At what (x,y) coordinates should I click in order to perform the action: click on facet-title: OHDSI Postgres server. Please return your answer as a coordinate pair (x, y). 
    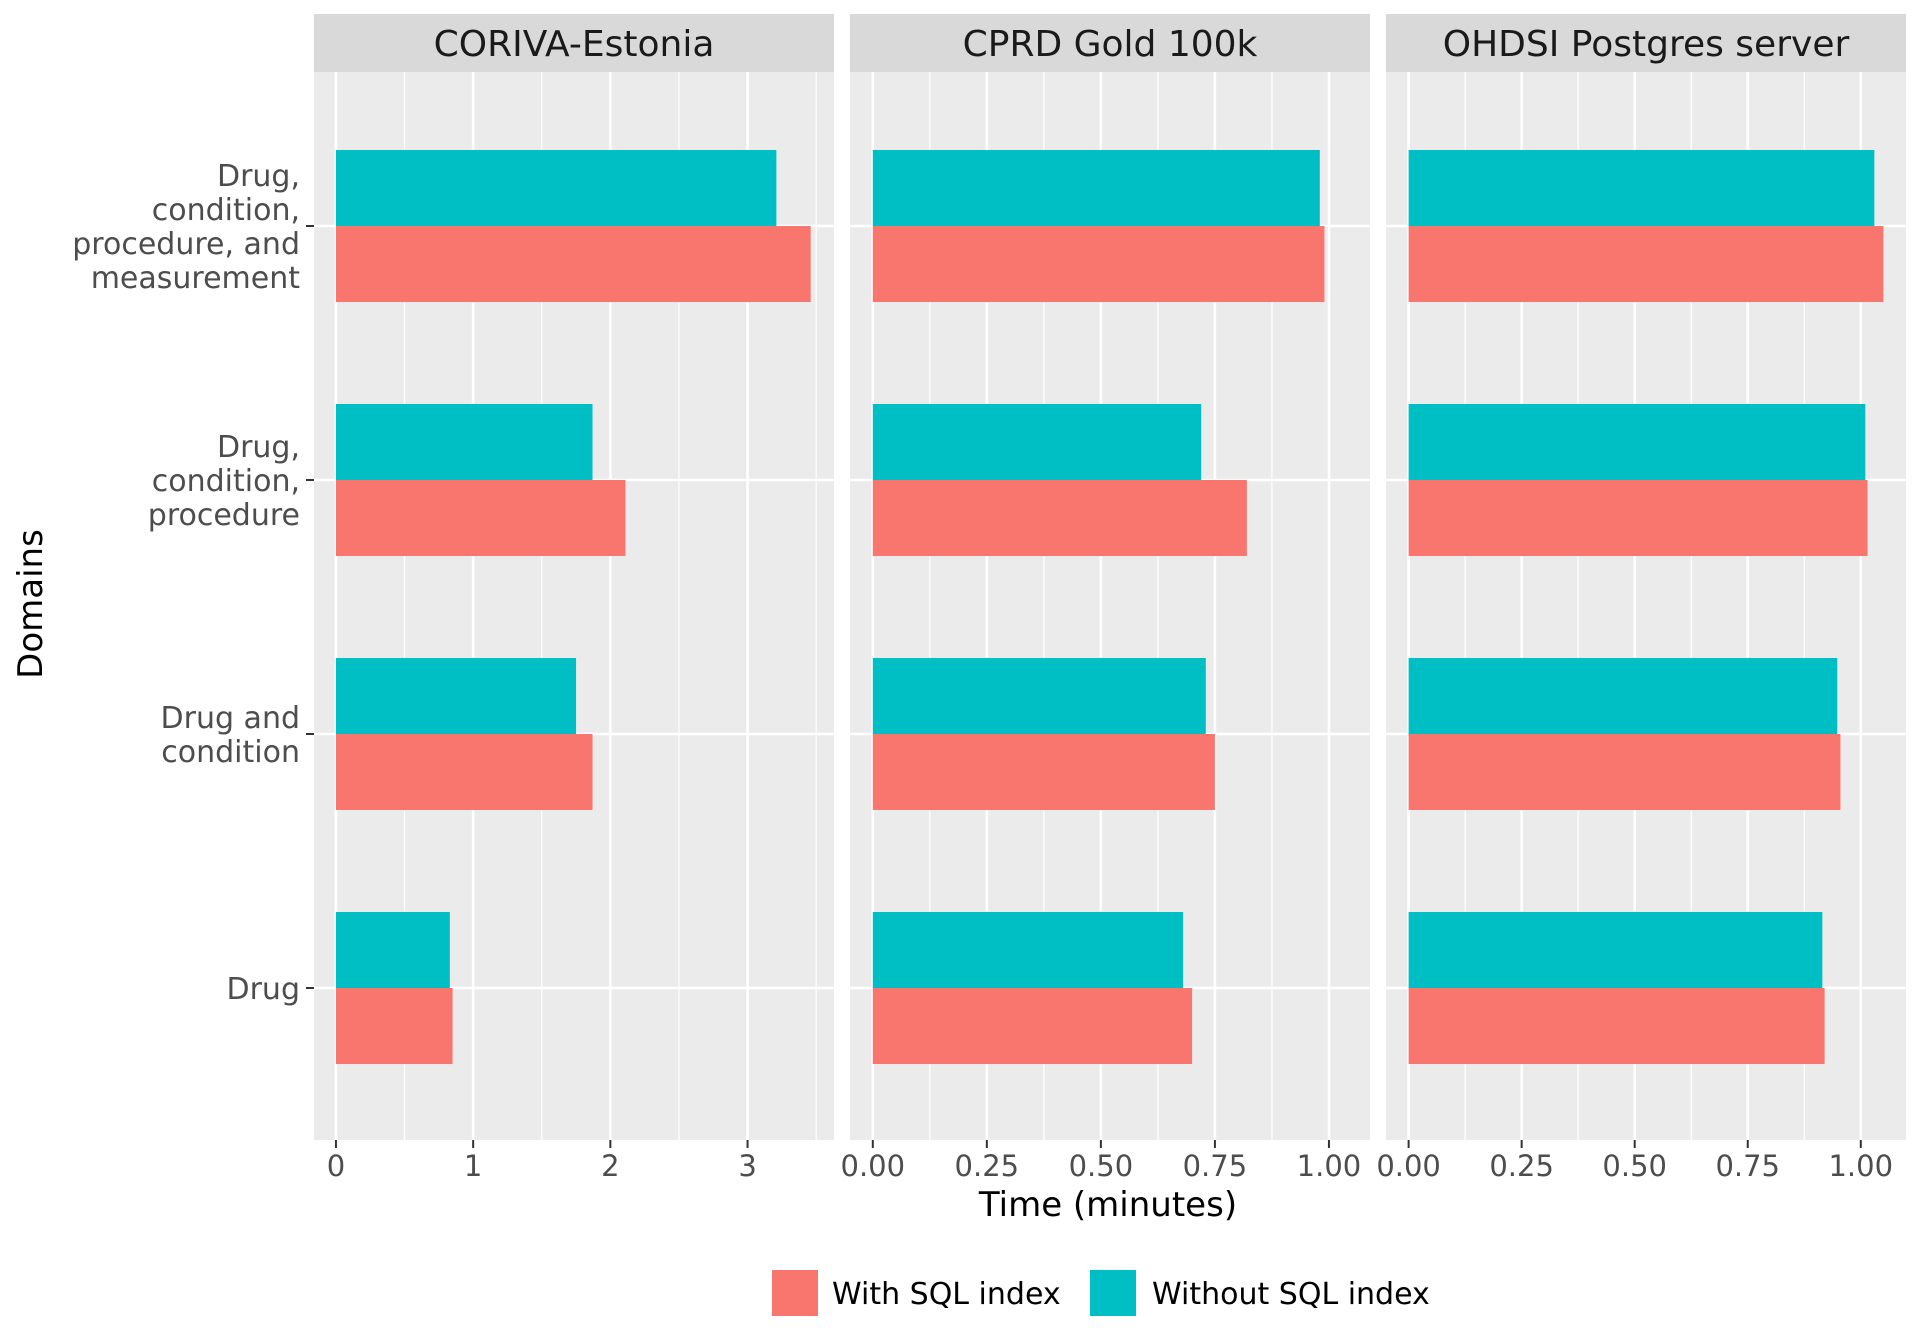
    Looking at the image, I should click on (1646, 44).